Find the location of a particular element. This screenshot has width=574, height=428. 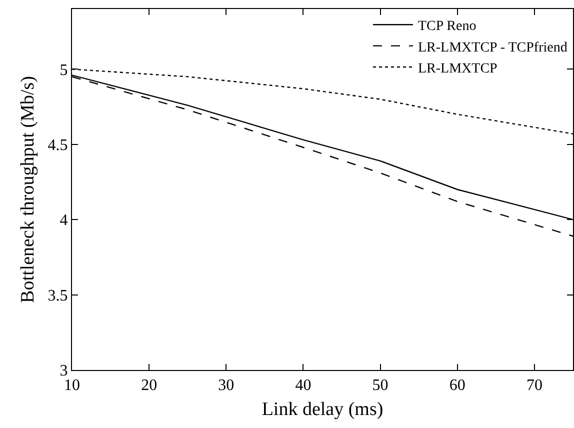

legend-label: TCP Reno is located at coordinates (447, 26).